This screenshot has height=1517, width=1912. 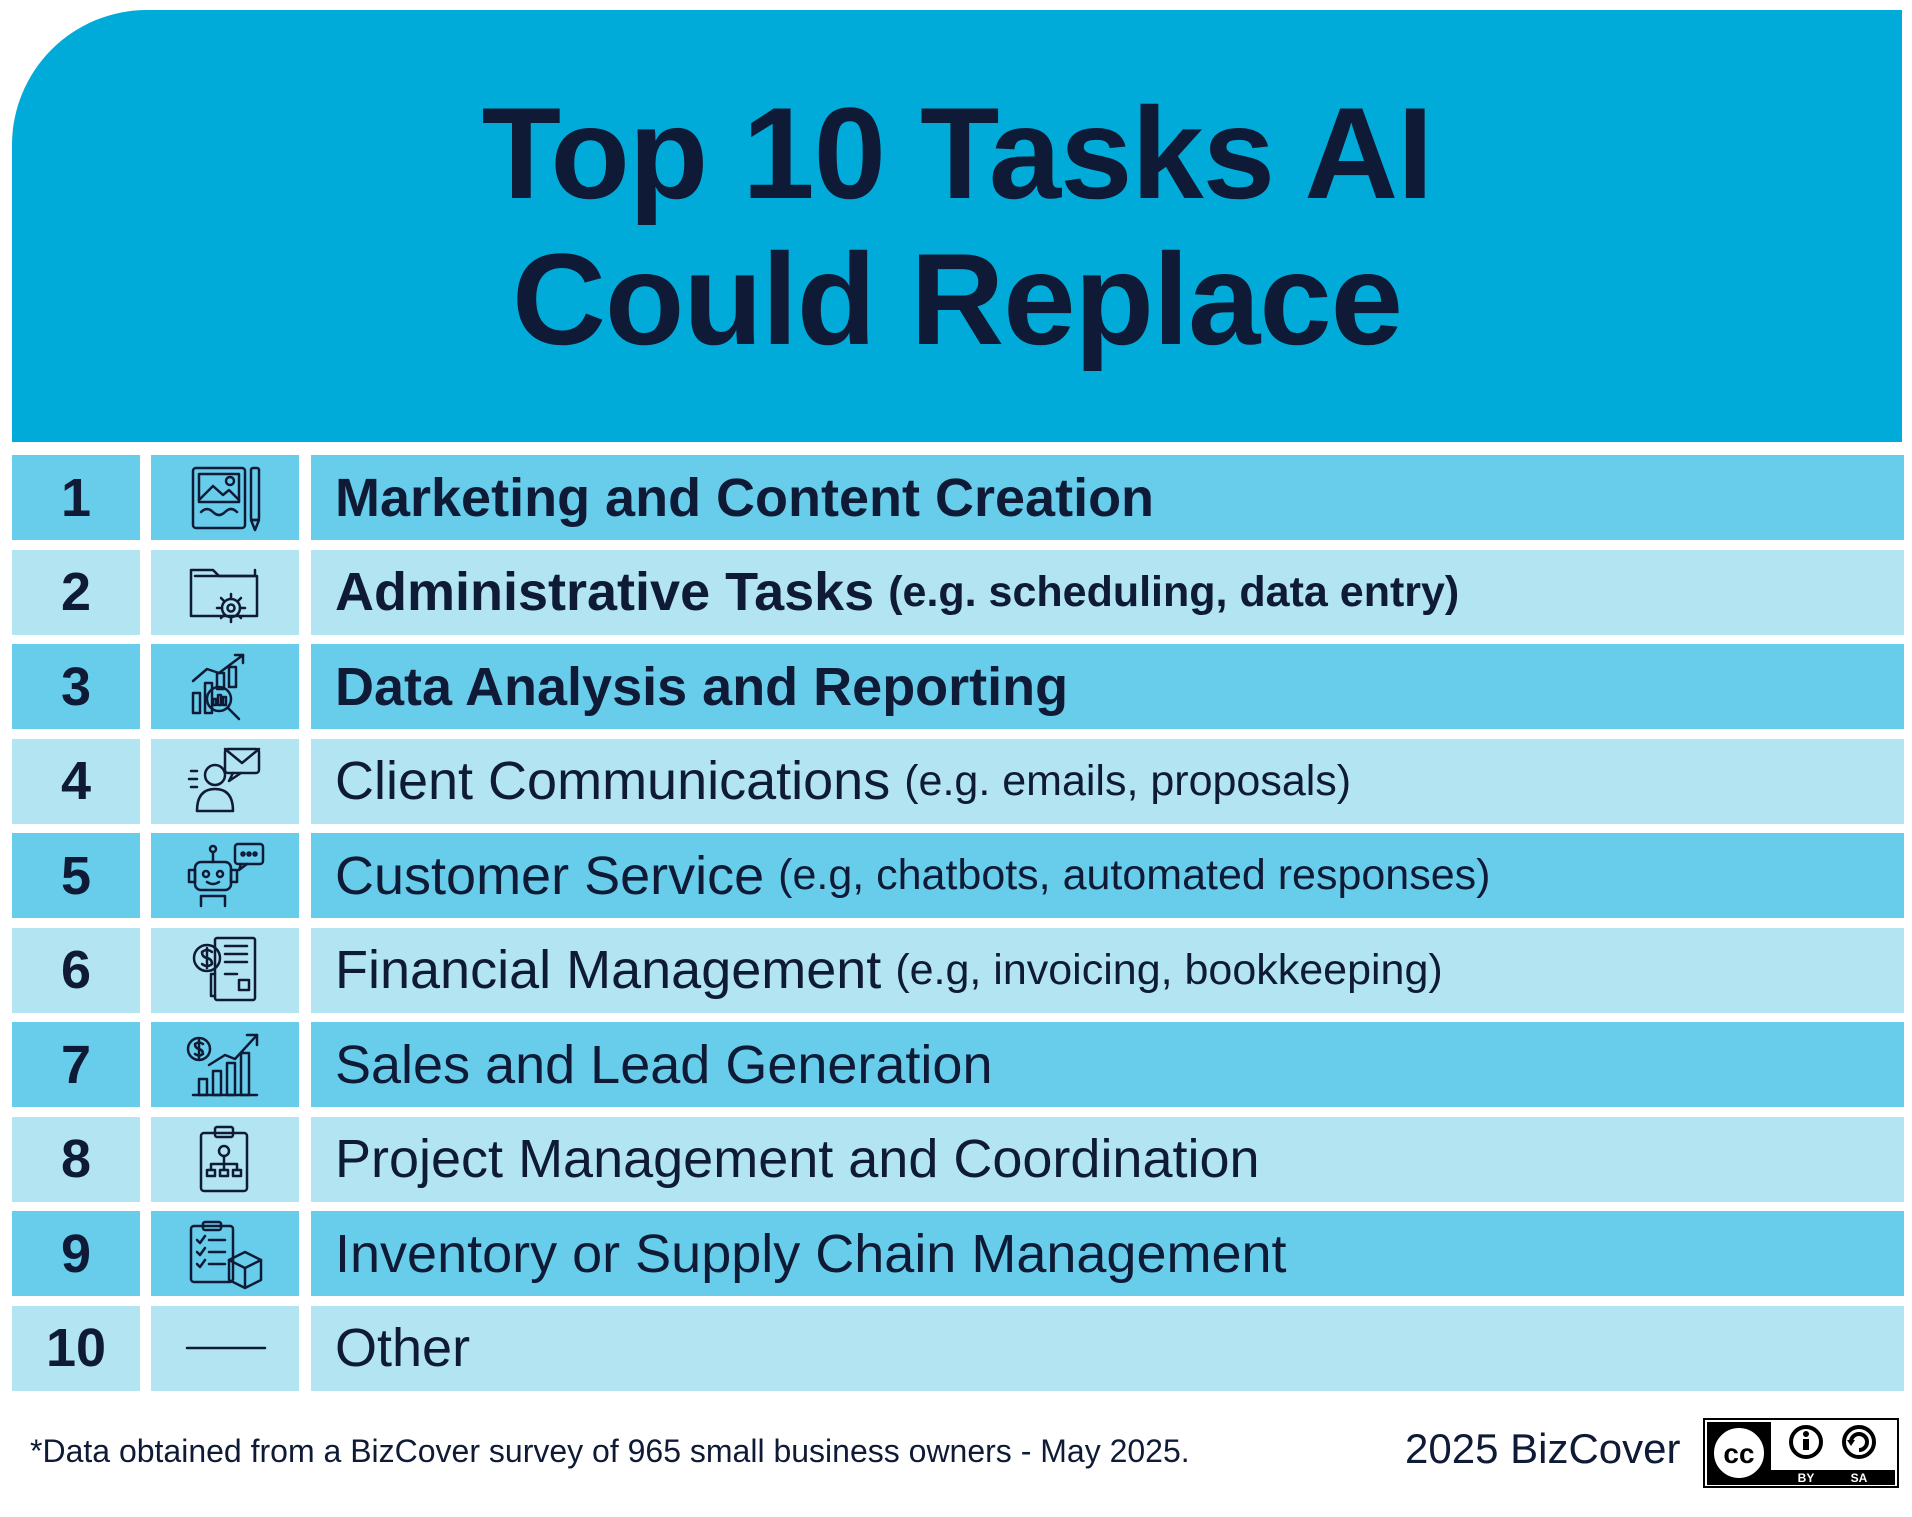 What do you see at coordinates (957, 299) in the screenshot?
I see `title-line-2: Could Replace` at bounding box center [957, 299].